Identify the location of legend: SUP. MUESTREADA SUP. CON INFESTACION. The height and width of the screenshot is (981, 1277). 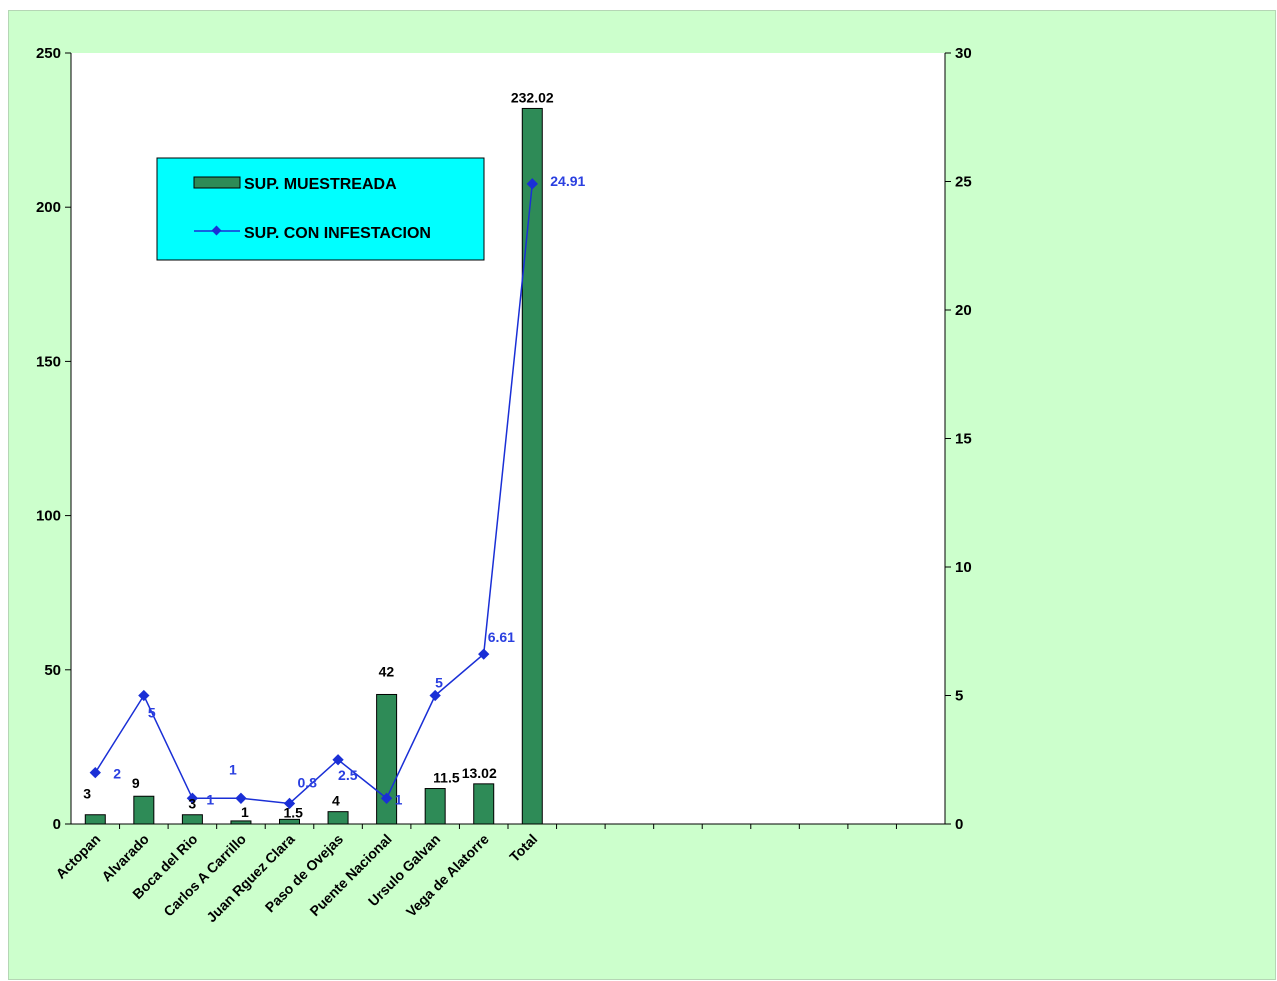
(320, 209).